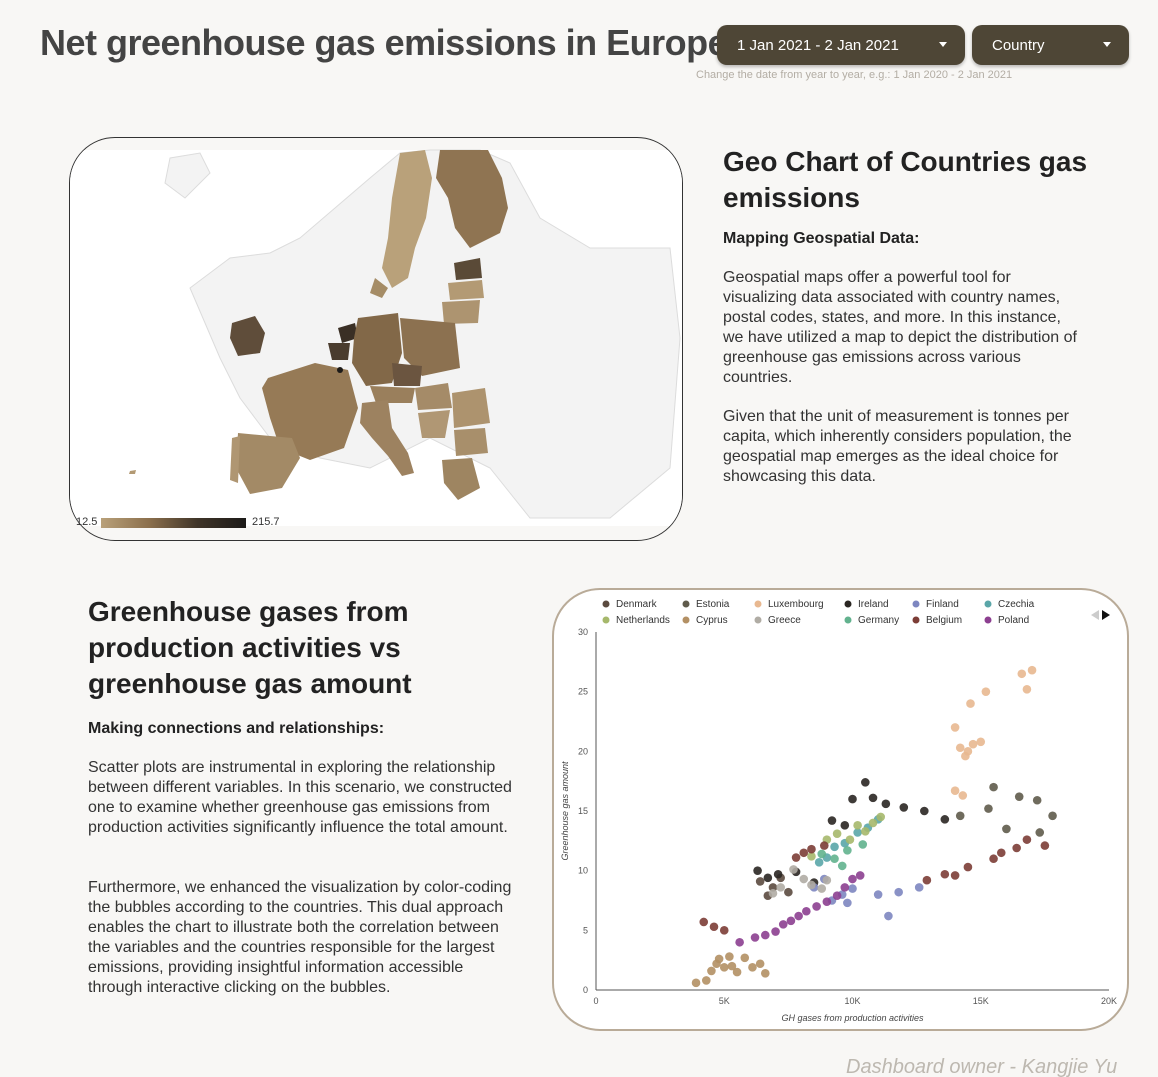 This screenshot has width=1158, height=1077. Describe the element at coordinates (407, 219) in the screenshot. I see `map-sweden` at that location.